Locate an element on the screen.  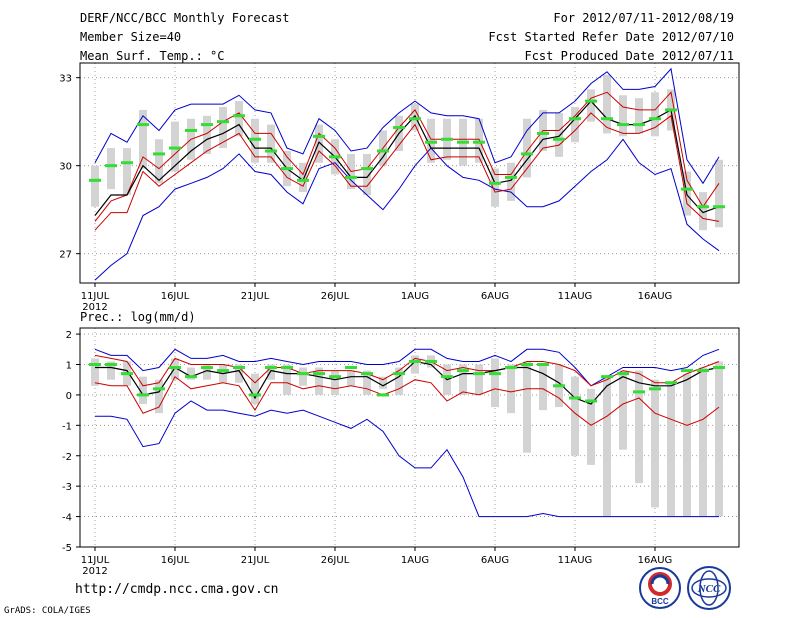
series-line-max is located at coordinates (407, 459).